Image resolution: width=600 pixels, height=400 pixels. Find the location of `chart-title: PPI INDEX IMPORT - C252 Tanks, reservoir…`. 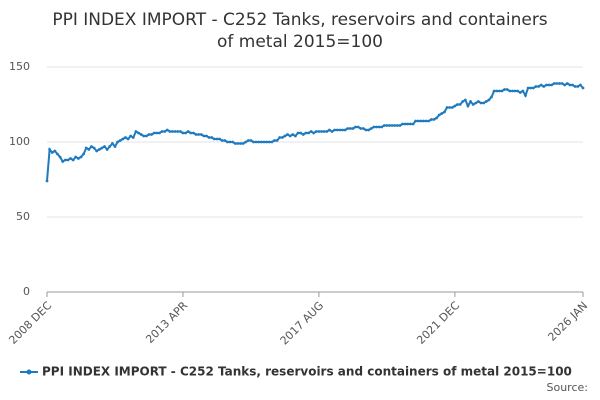

chart-title: PPI INDEX IMPORT - C252 Tanks, reservoir… is located at coordinates (299, 20).